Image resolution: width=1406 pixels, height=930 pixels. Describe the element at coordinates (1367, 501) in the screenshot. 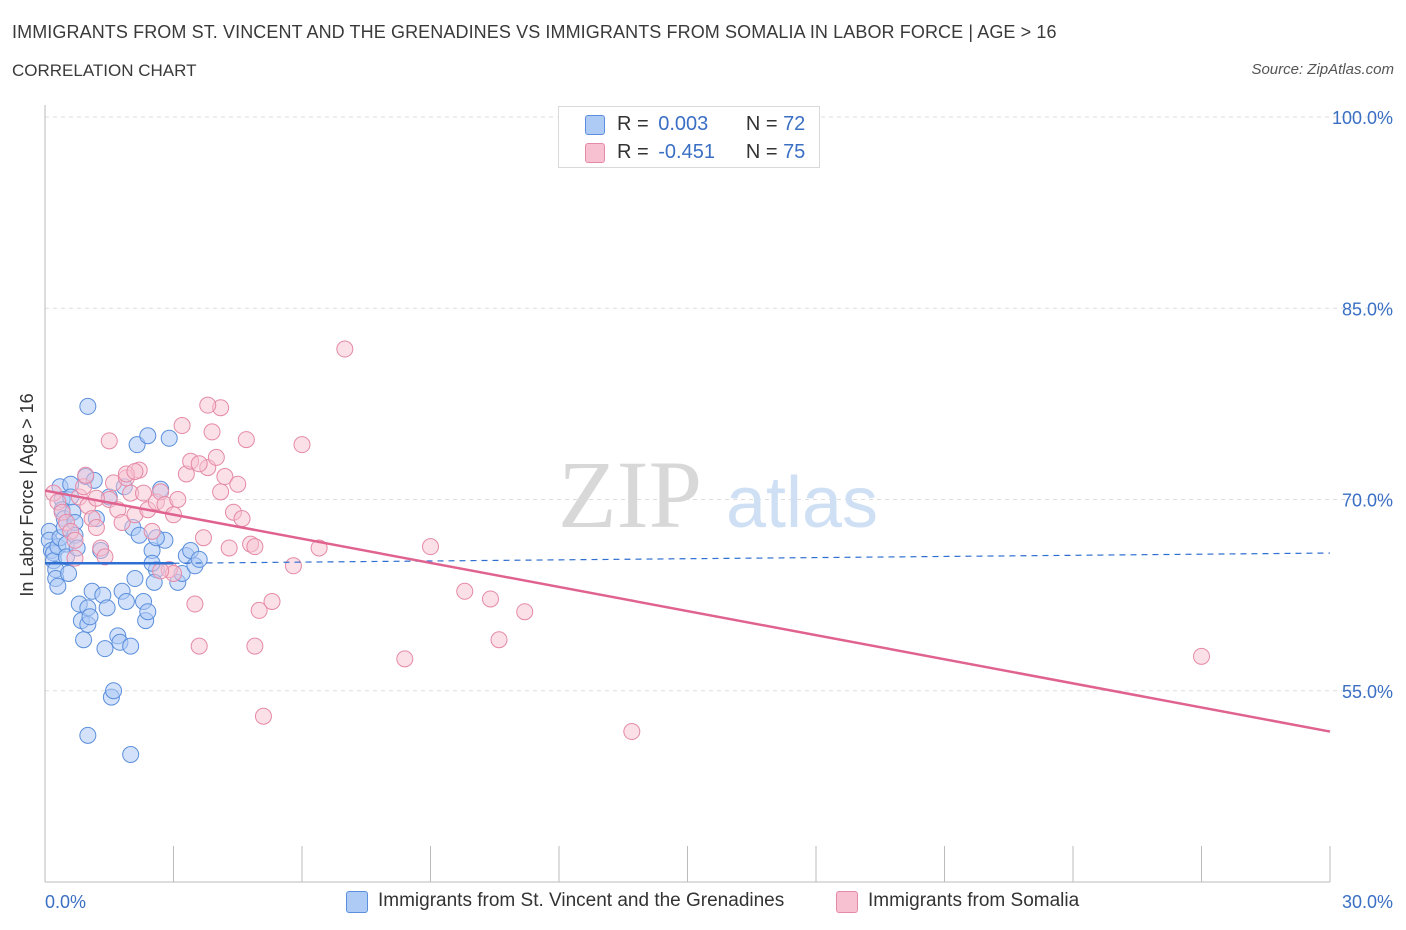

I see `y-tick-label: 70.0%` at that location.